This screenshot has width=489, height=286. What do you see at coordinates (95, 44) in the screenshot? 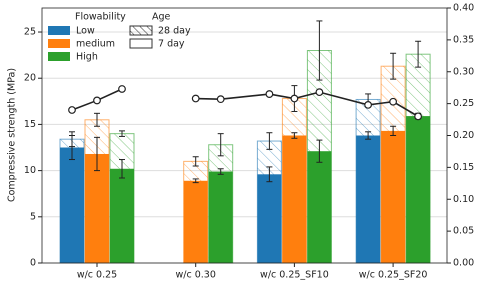
I see `legend-label: medium` at bounding box center [95, 44].